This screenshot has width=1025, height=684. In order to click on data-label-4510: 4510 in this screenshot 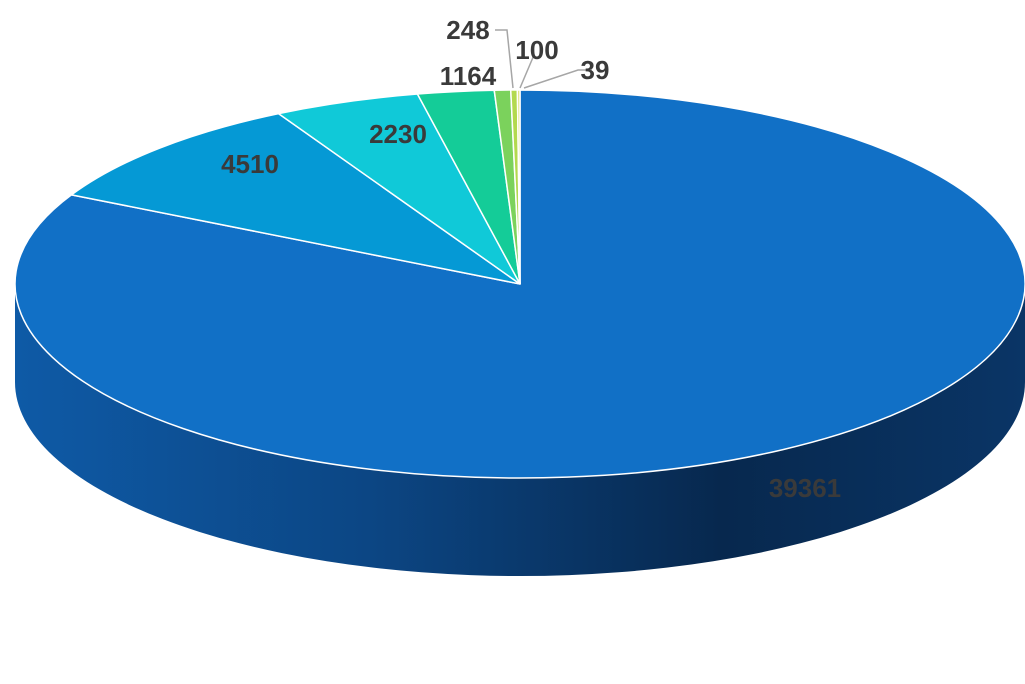, I will do `click(250, 164)`.